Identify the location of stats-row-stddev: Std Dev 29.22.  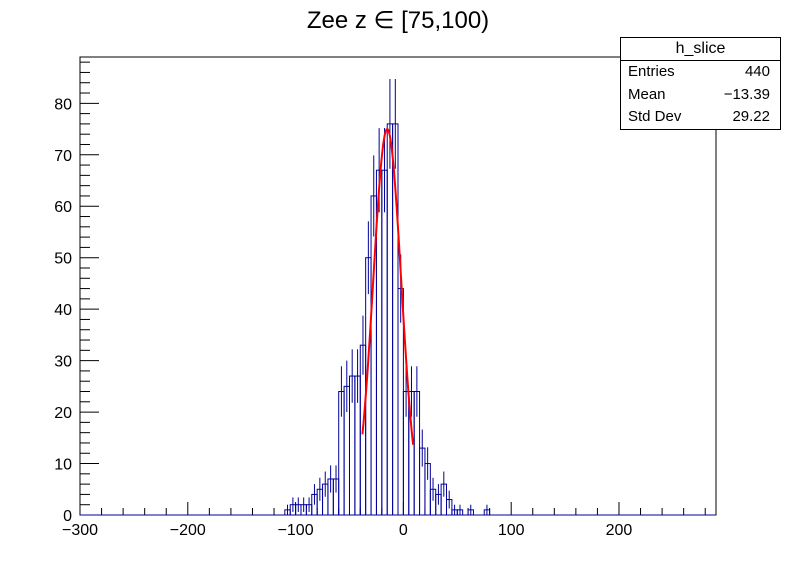
(700, 117).